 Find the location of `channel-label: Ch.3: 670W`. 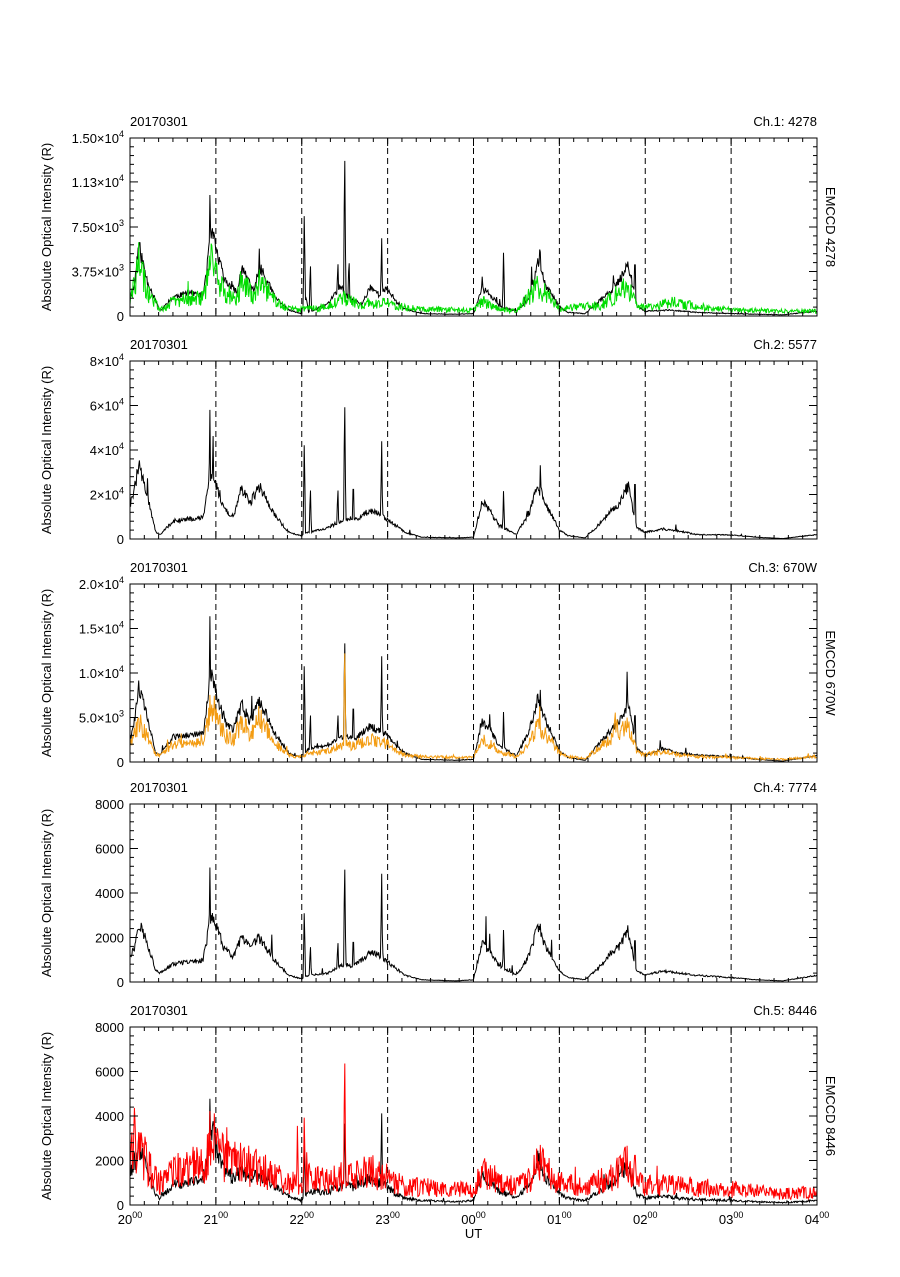

channel-label: Ch.3: 670W is located at coordinates (782, 567).